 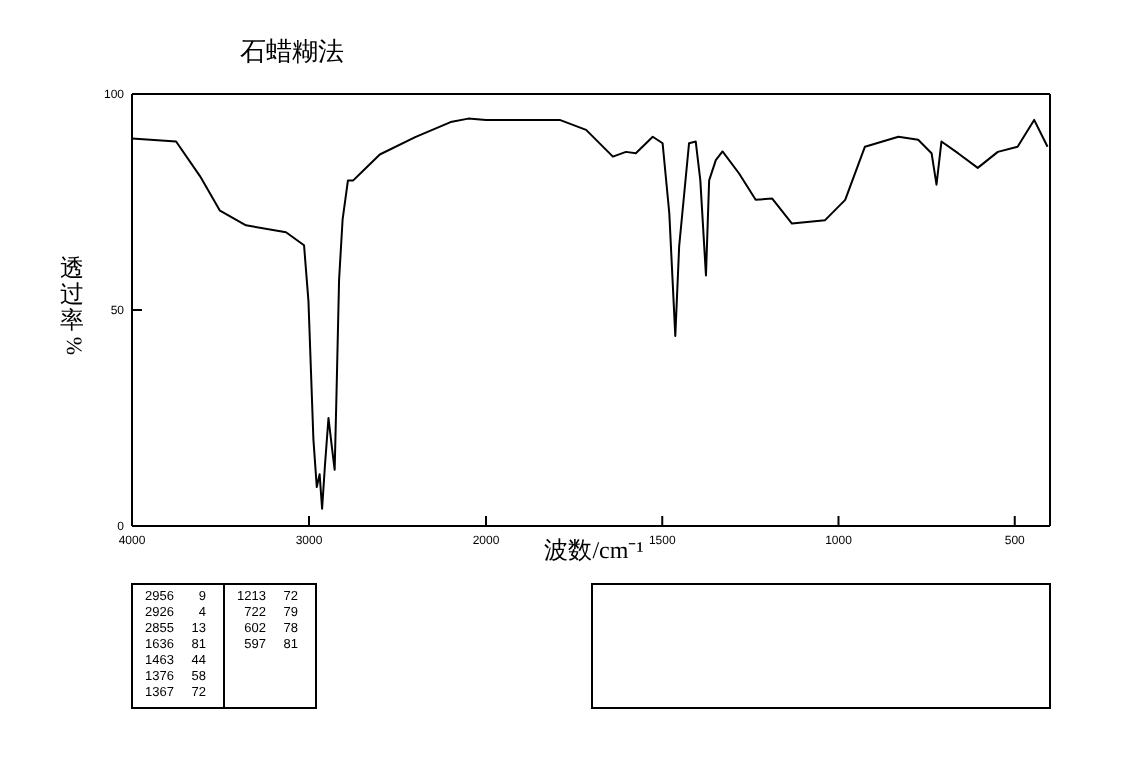 I want to click on y-axis-title: 透过率%, so click(x=72, y=305).